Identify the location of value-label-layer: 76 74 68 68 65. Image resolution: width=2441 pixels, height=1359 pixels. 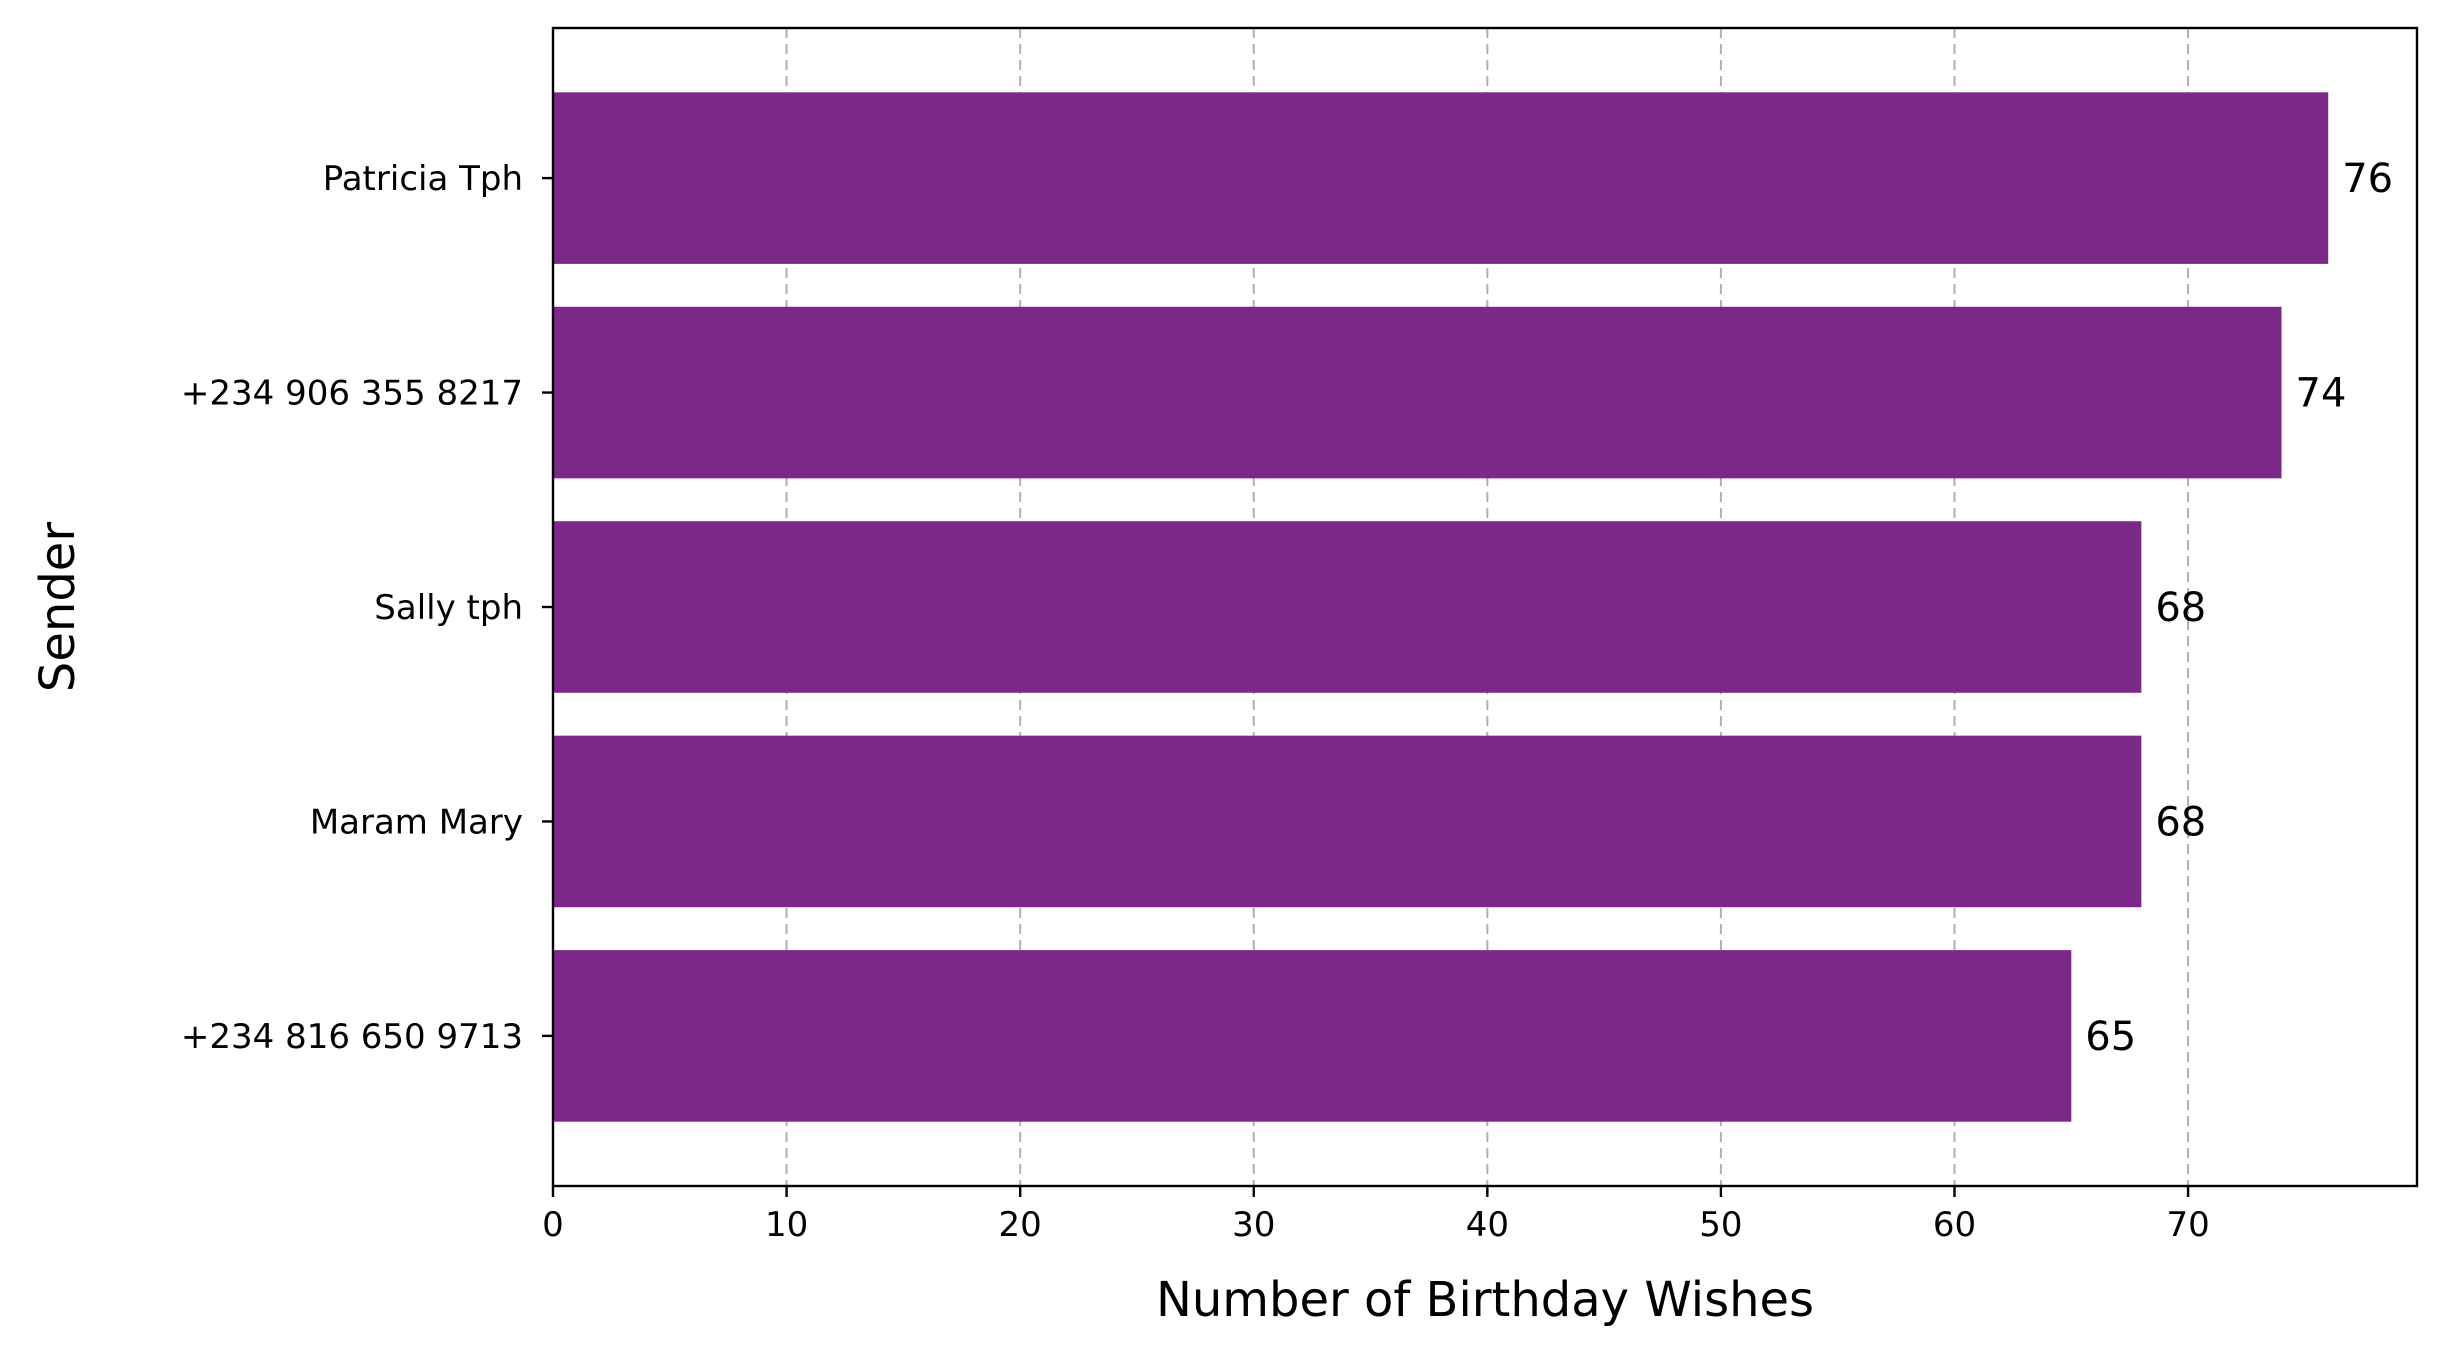
(2239, 608).